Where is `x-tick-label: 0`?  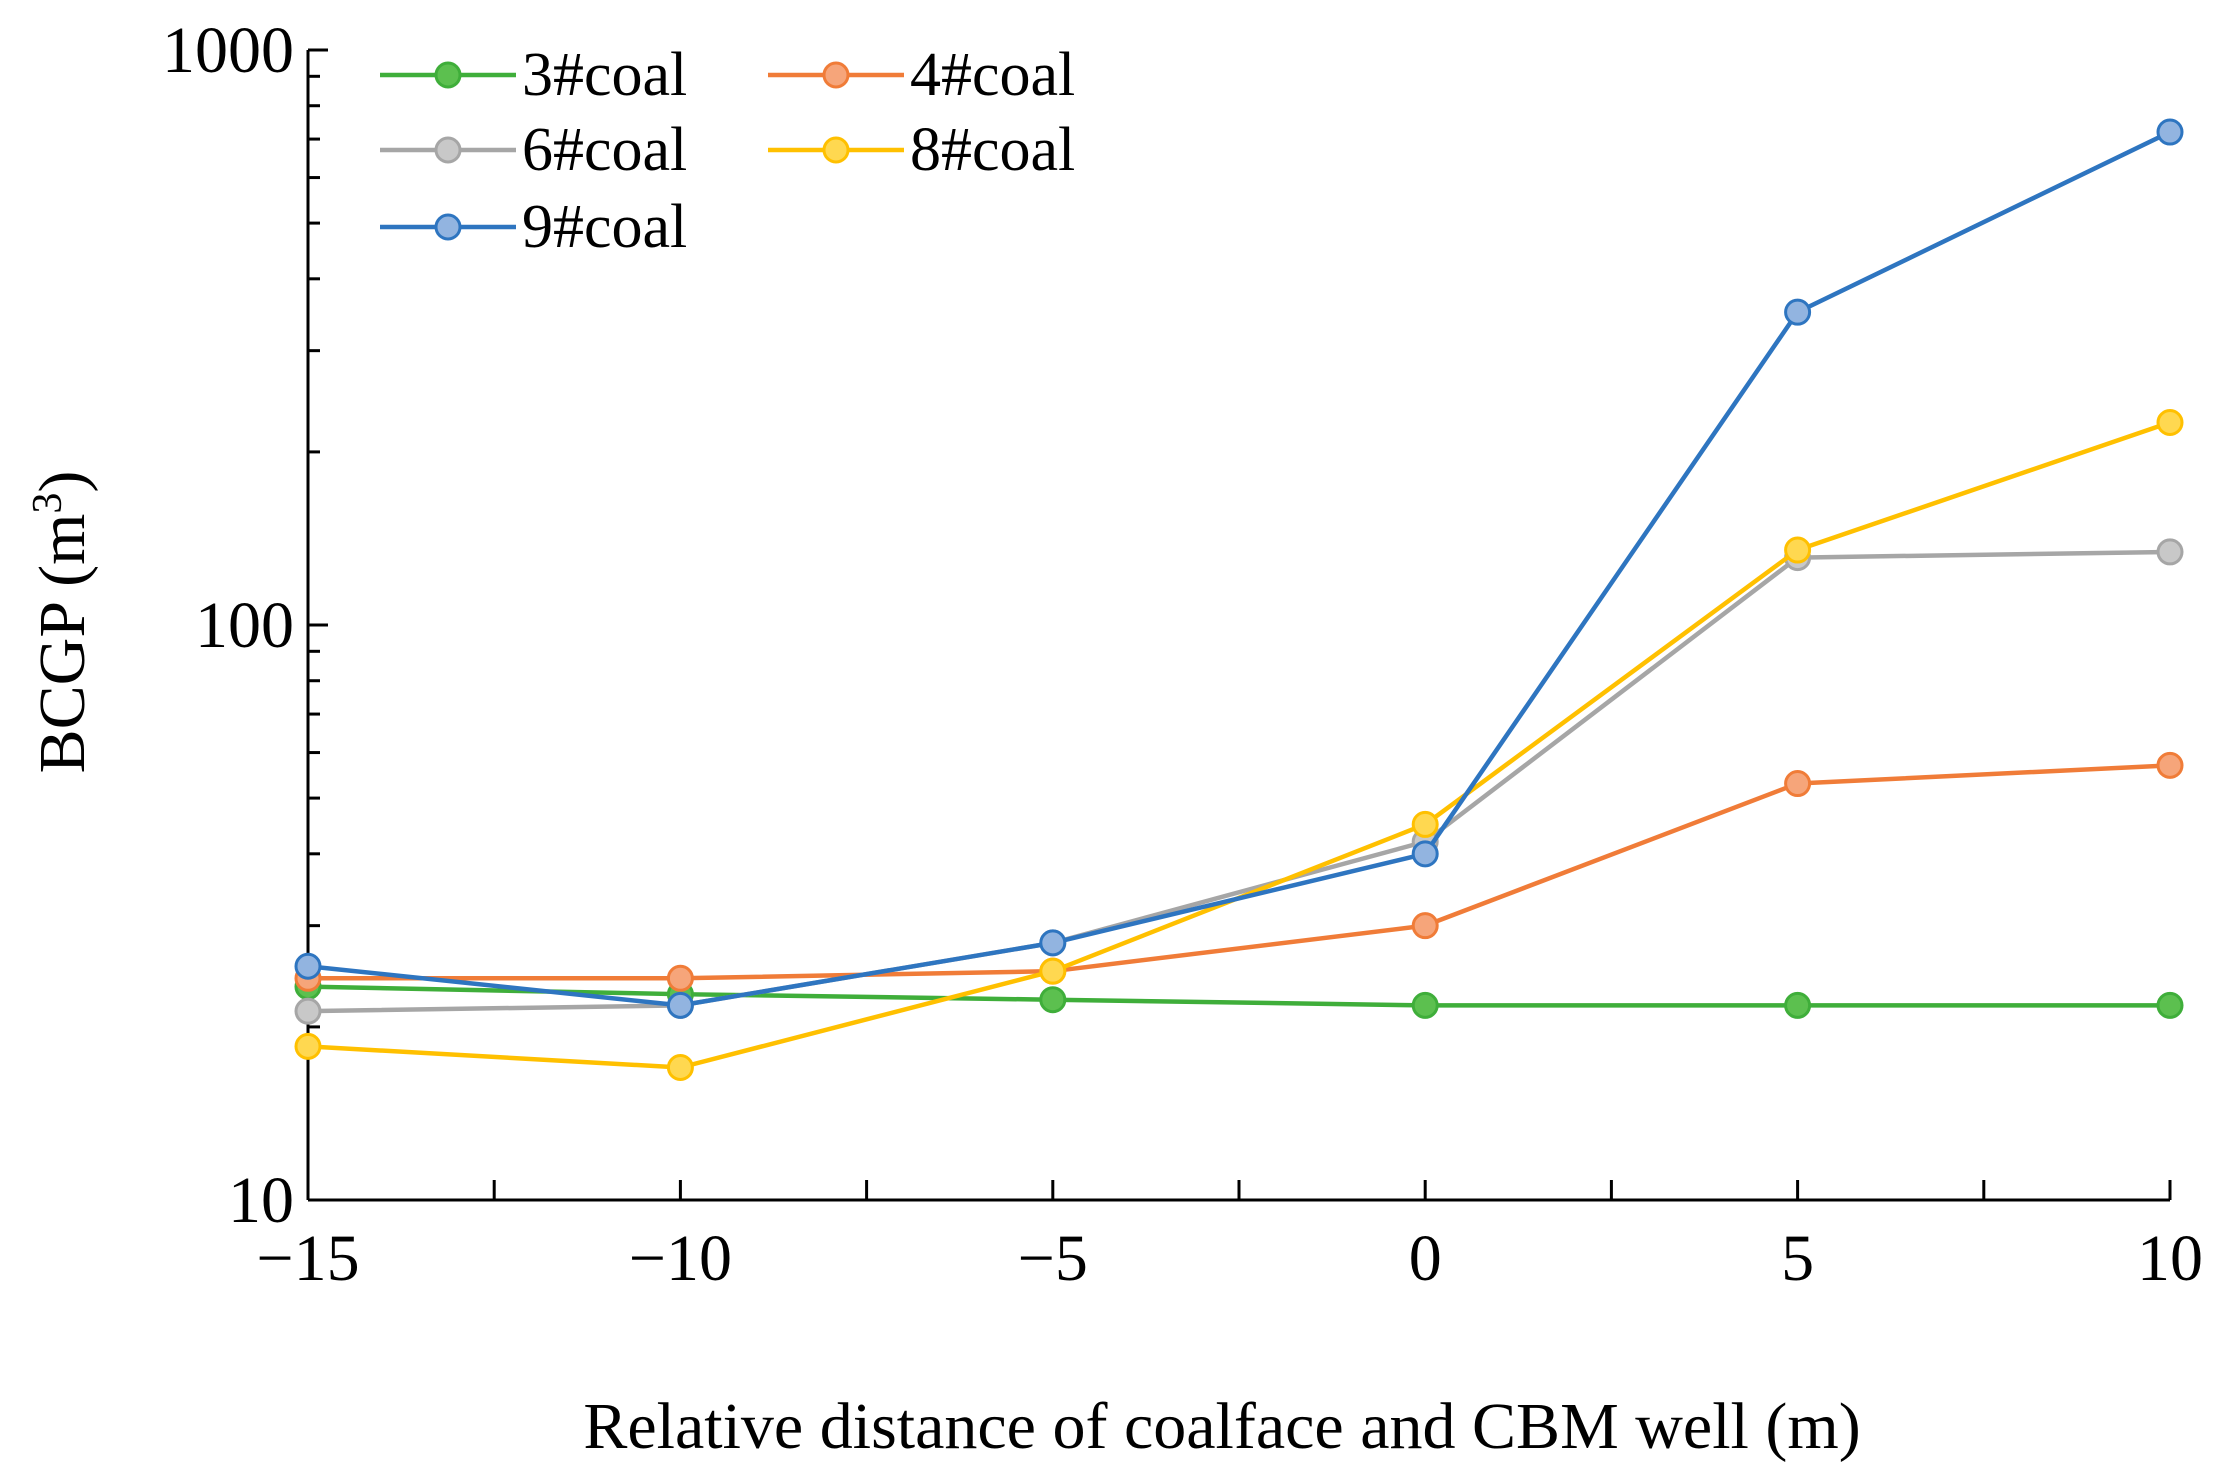
x-tick-label: 0 is located at coordinates (1425, 1258).